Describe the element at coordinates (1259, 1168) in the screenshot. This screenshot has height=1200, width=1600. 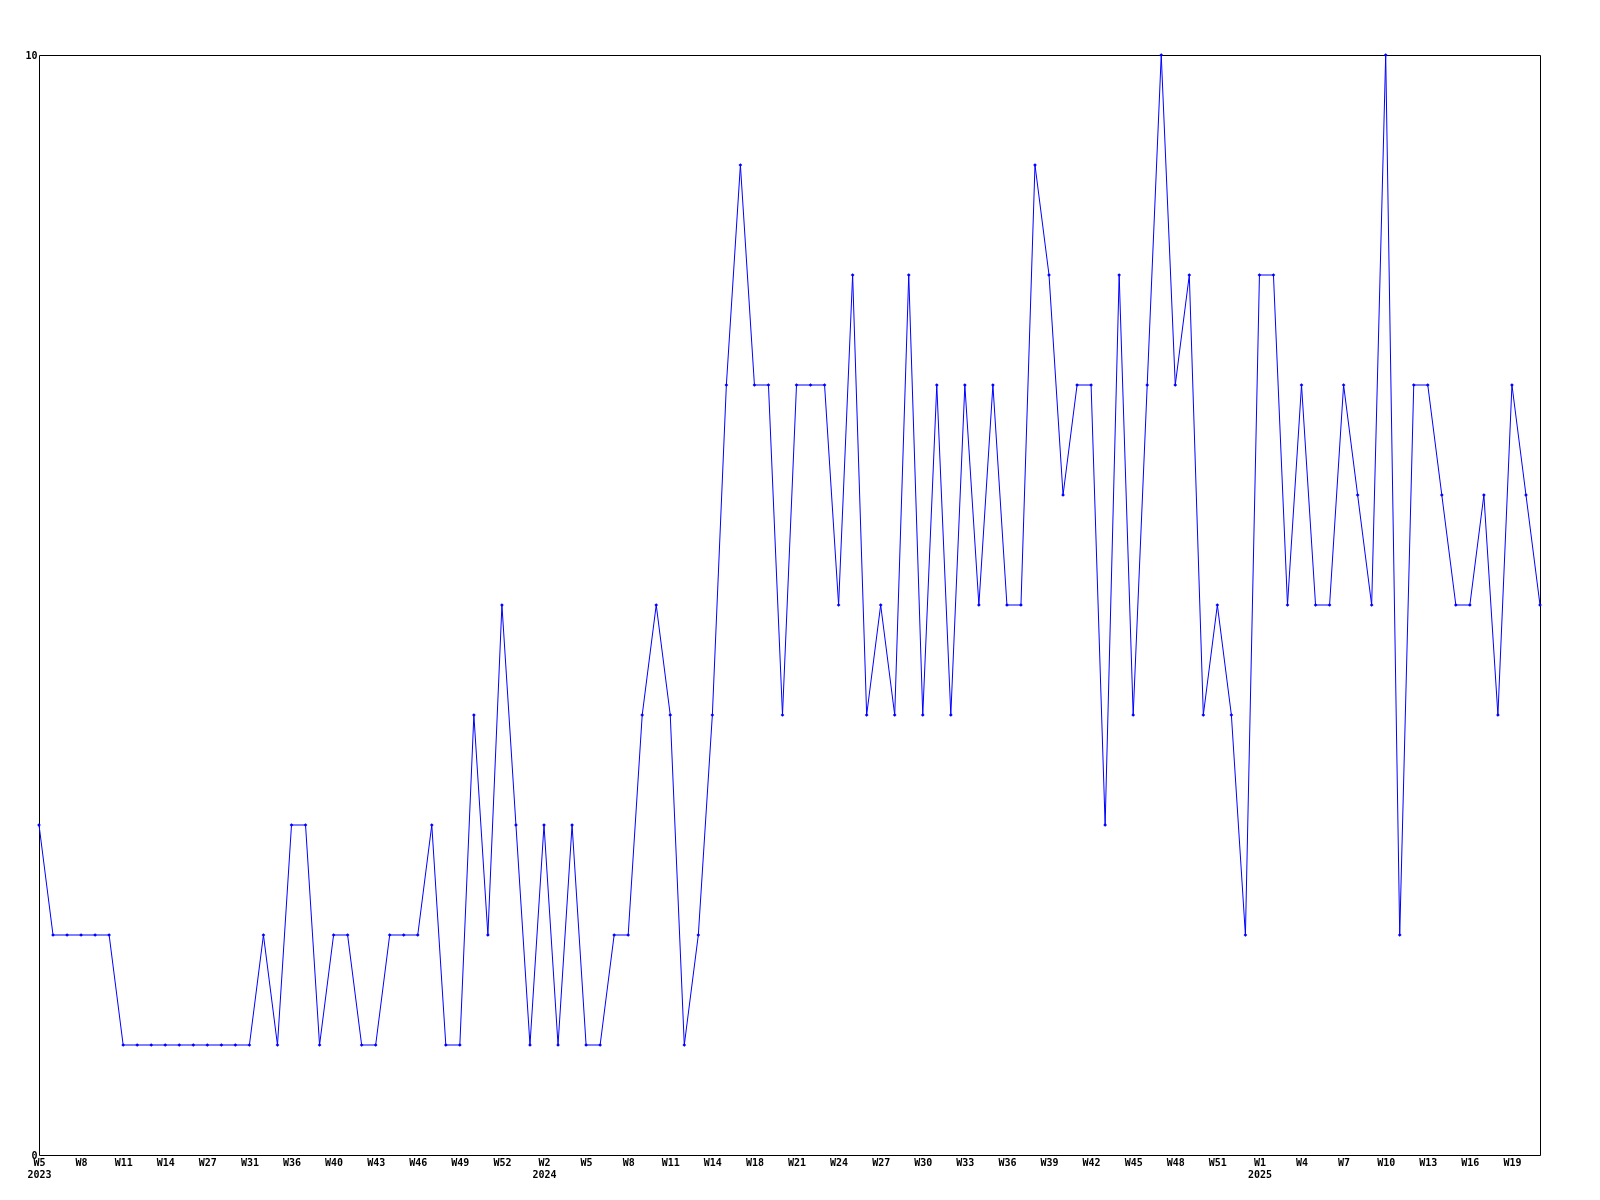
I see `x-tick-label: W1 2025` at that location.